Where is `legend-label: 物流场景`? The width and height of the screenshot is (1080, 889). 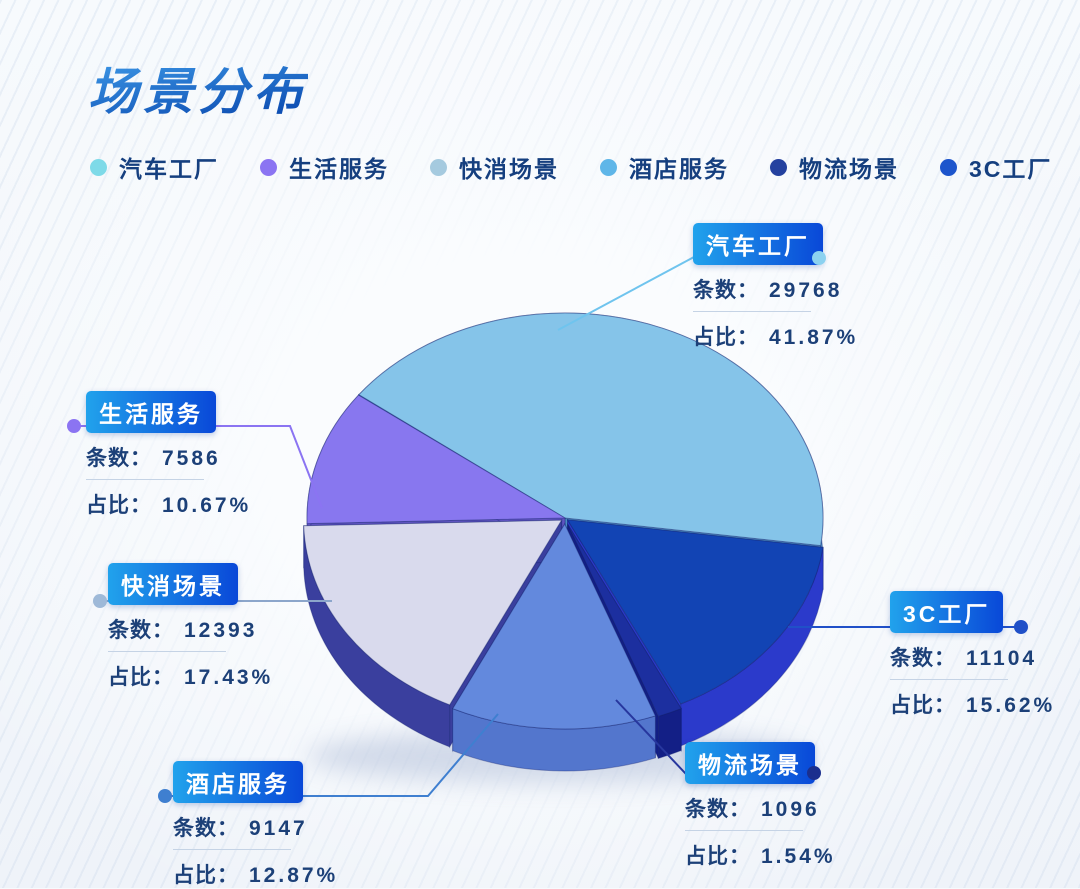 legend-label: 物流场景 is located at coordinates (849, 169).